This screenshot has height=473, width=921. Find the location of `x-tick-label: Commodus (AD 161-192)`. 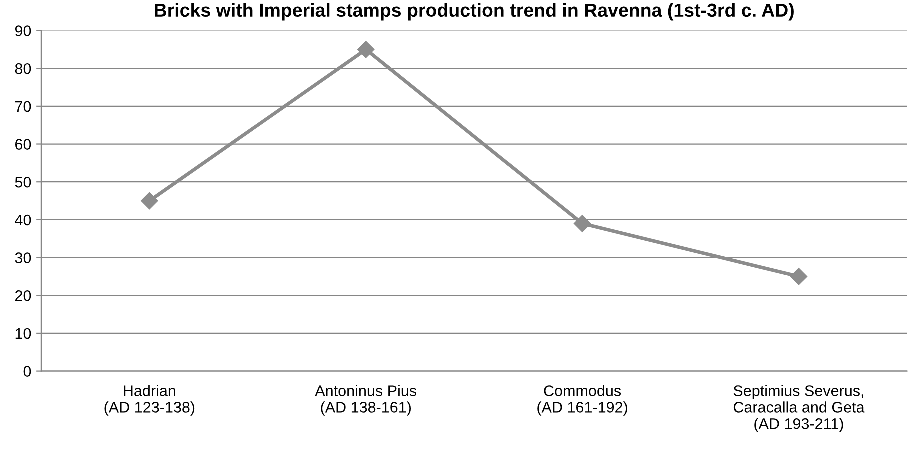

x-tick-label: Commodus (AD 161-192) is located at coordinates (583, 400).